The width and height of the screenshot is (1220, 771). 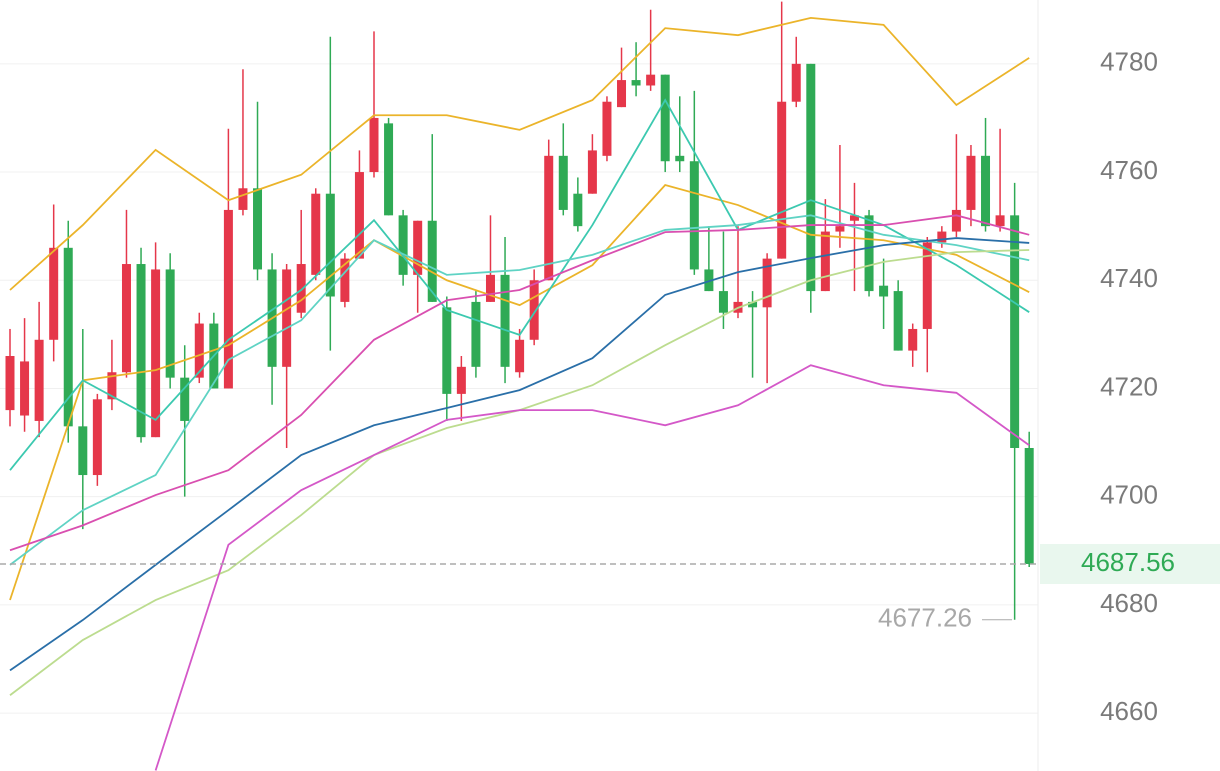 I want to click on low-label: 4677.26, so click(x=925, y=618).